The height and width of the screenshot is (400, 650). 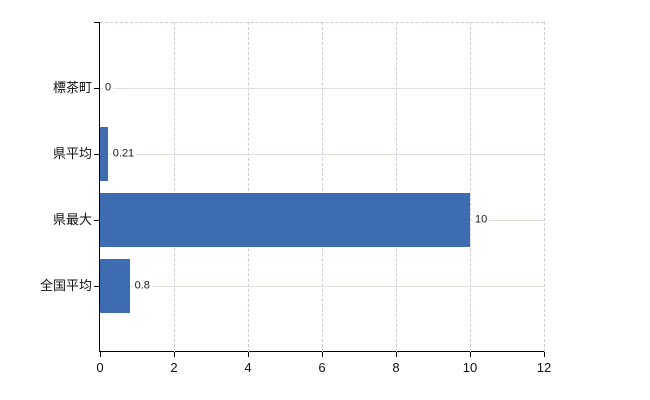 What do you see at coordinates (72, 87) in the screenshot?
I see `category-label: 標茶町` at bounding box center [72, 87].